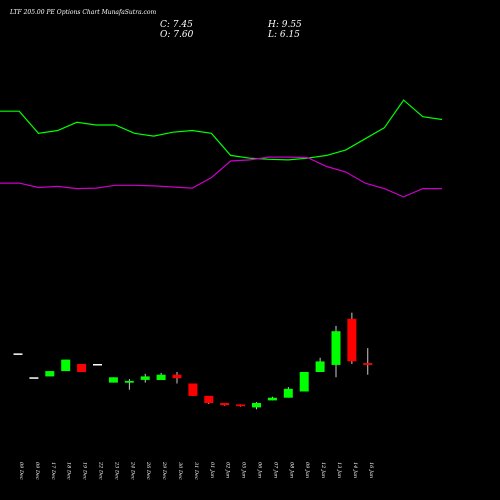  What do you see at coordinates (291, 470) in the screenshot?
I see `x-tick-label: 08 Jan` at bounding box center [291, 470].